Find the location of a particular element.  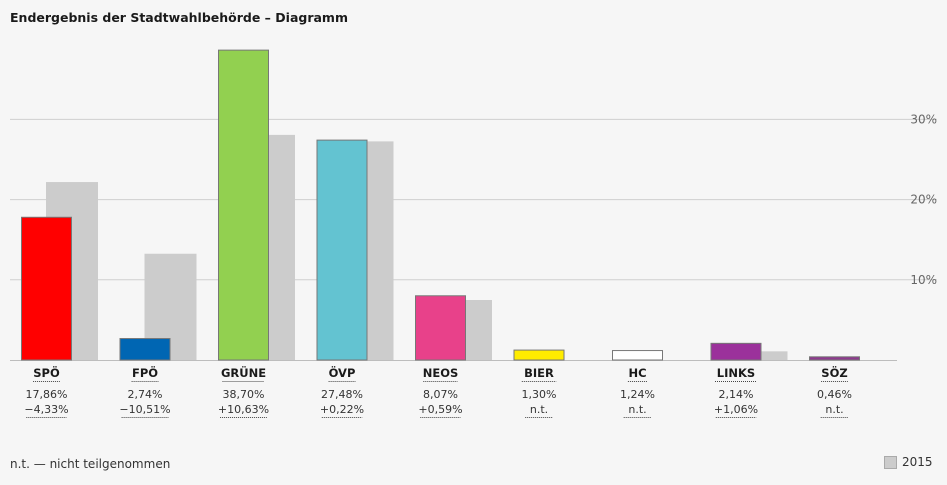

y-tick-label: 10% is located at coordinates (923, 280).